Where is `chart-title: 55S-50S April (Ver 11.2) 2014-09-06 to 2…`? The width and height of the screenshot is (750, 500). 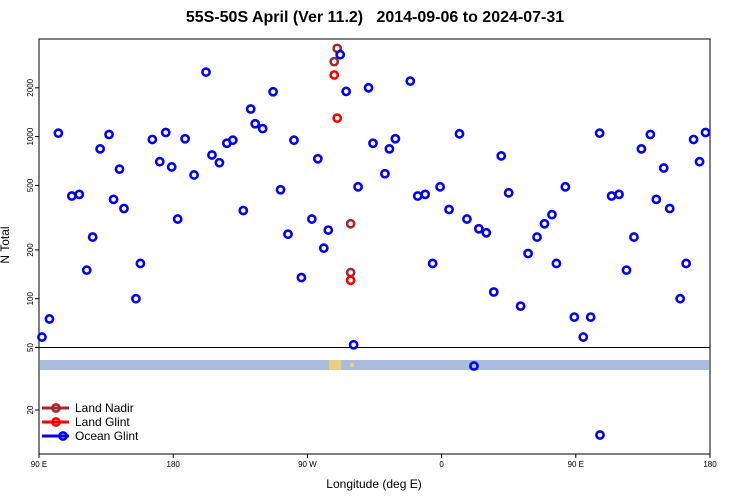
chart-title: 55S-50S April (Ver 11.2) 2014-09-06 to 2… is located at coordinates (375, 17).